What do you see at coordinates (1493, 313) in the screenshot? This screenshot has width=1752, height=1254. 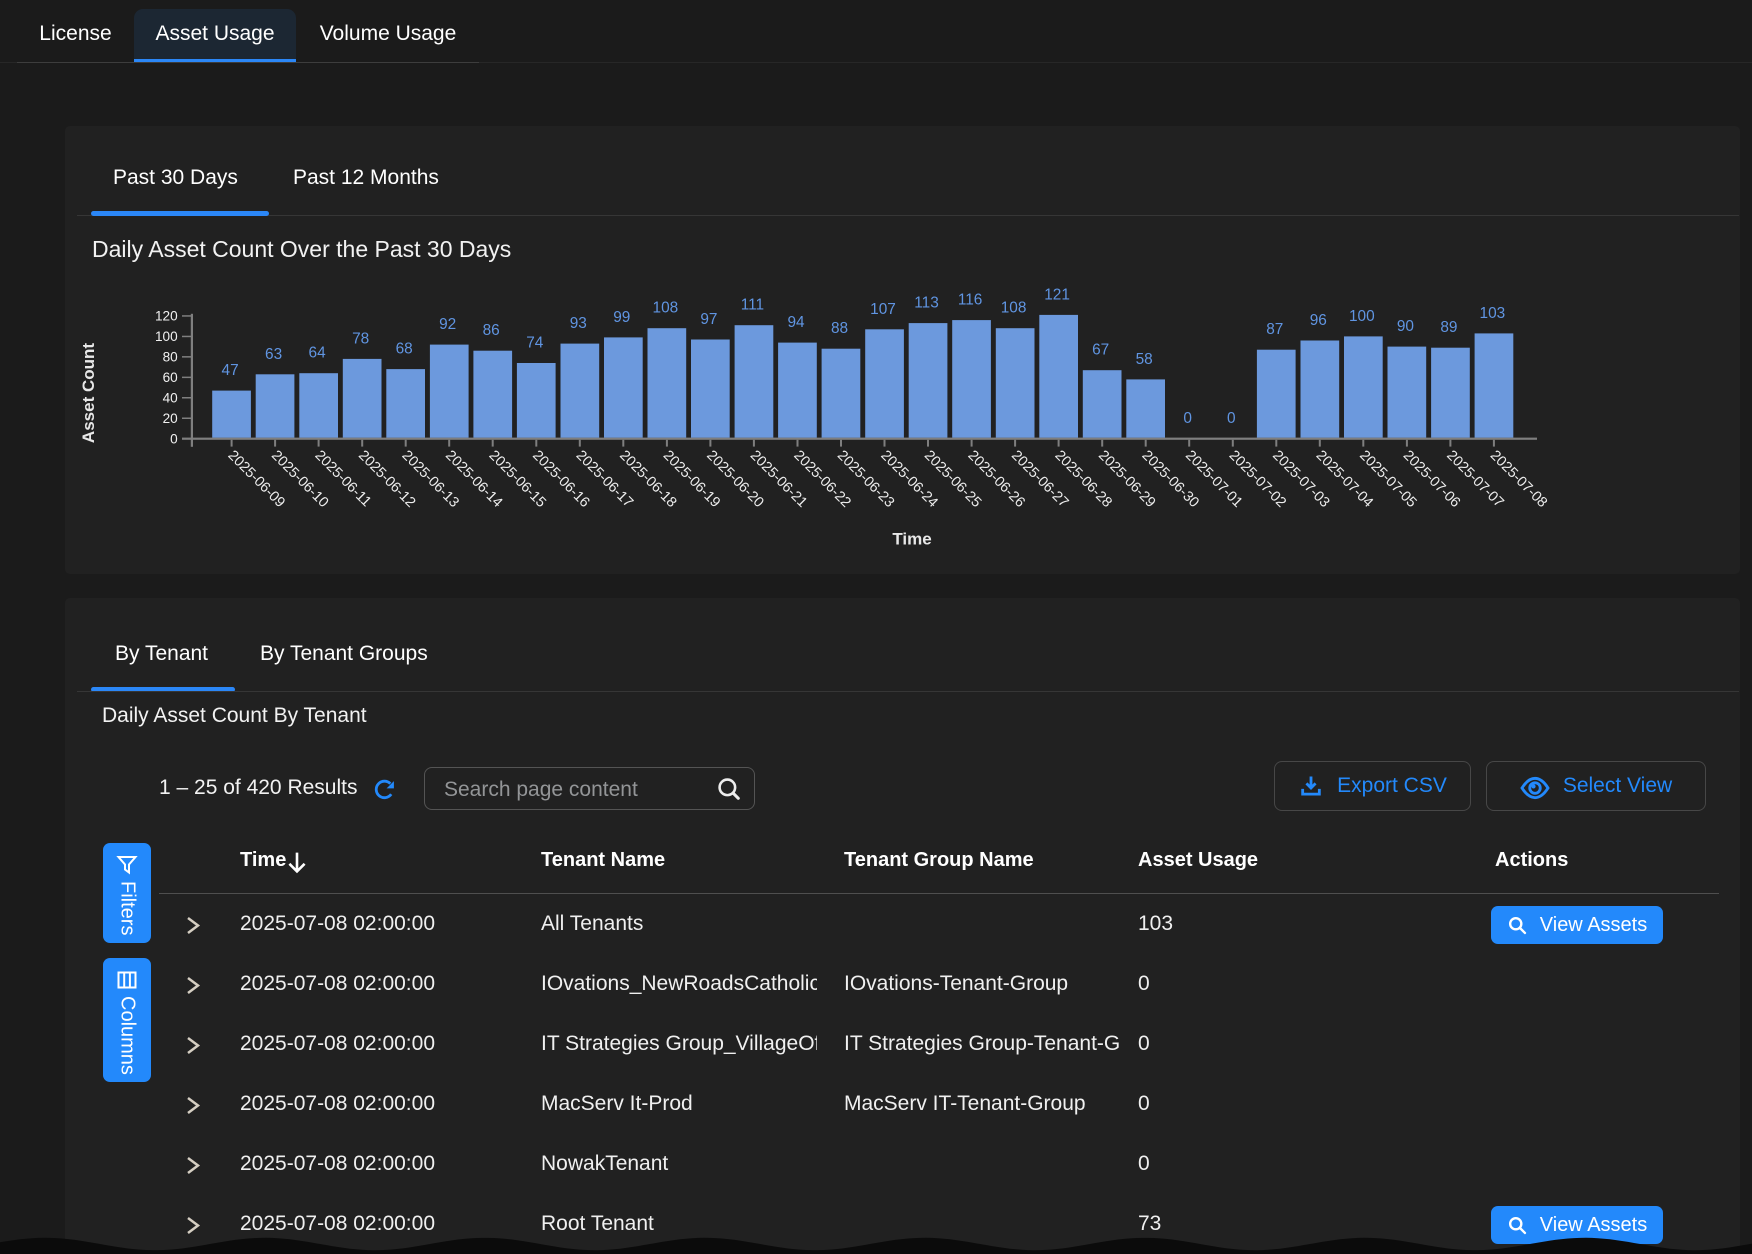 I see `svg-text: 103` at bounding box center [1493, 313].